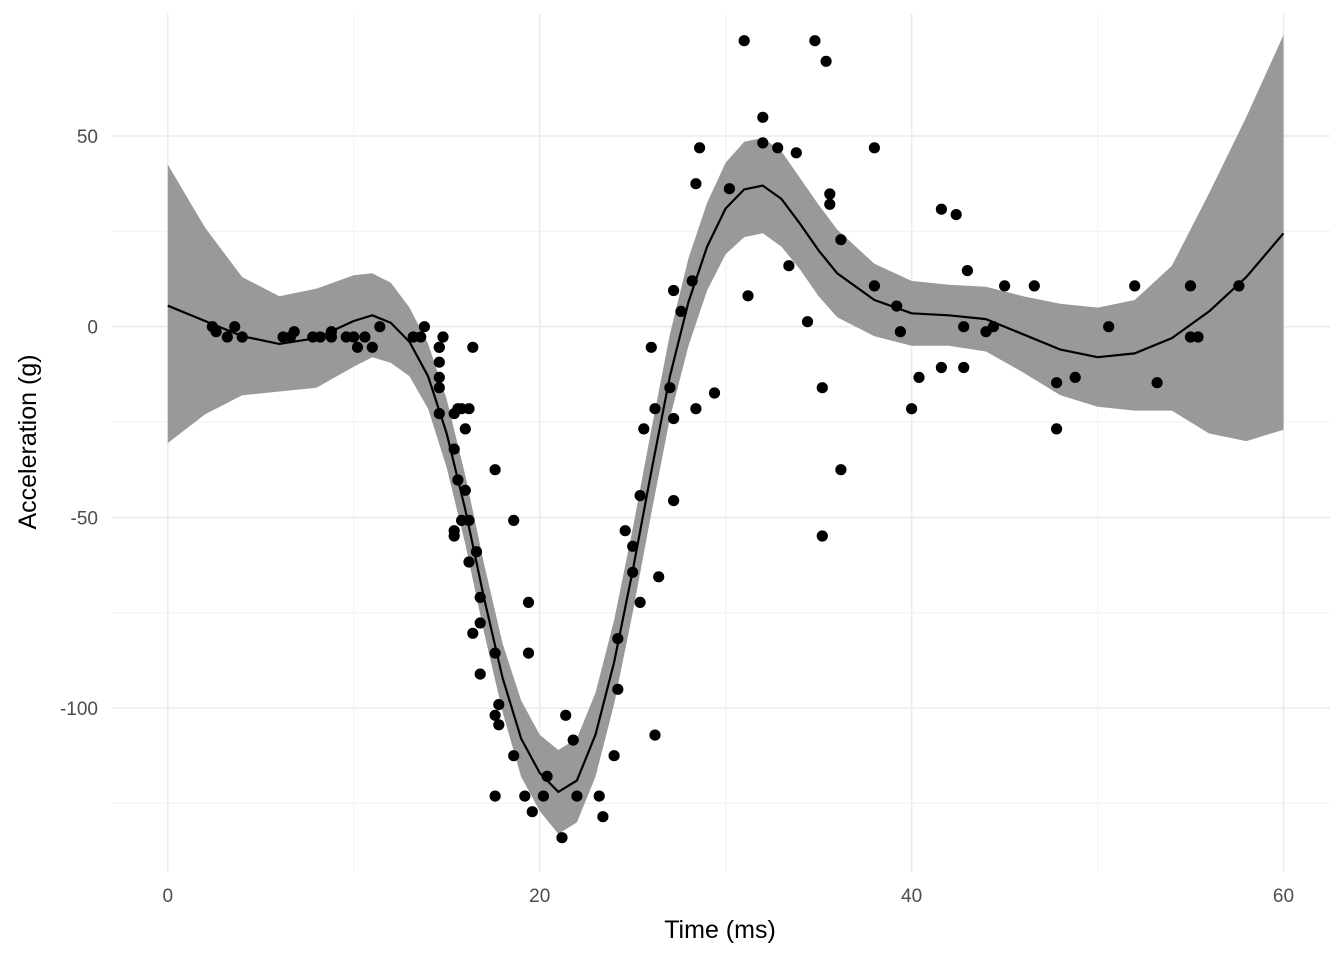 This screenshot has width=1344, height=960. Describe the element at coordinates (79, 423) in the screenshot. I see `y-axis-tick-labels: -100 -50 0 50` at that location.